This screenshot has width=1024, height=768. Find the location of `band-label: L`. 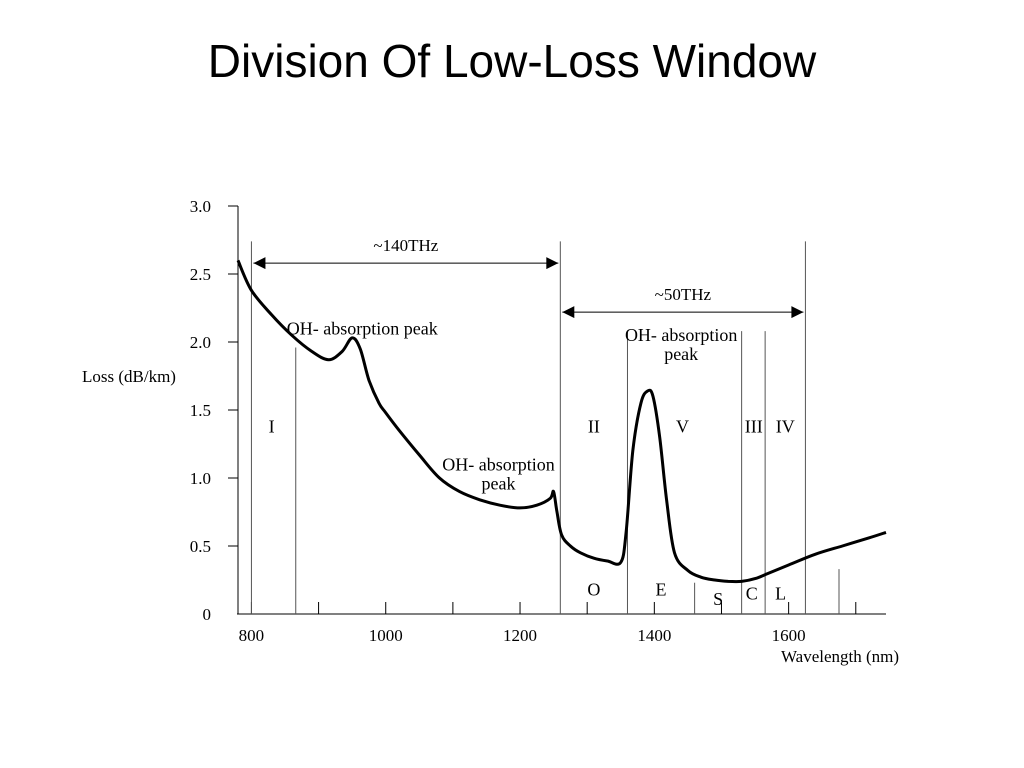

band-label: L is located at coordinates (780, 594).